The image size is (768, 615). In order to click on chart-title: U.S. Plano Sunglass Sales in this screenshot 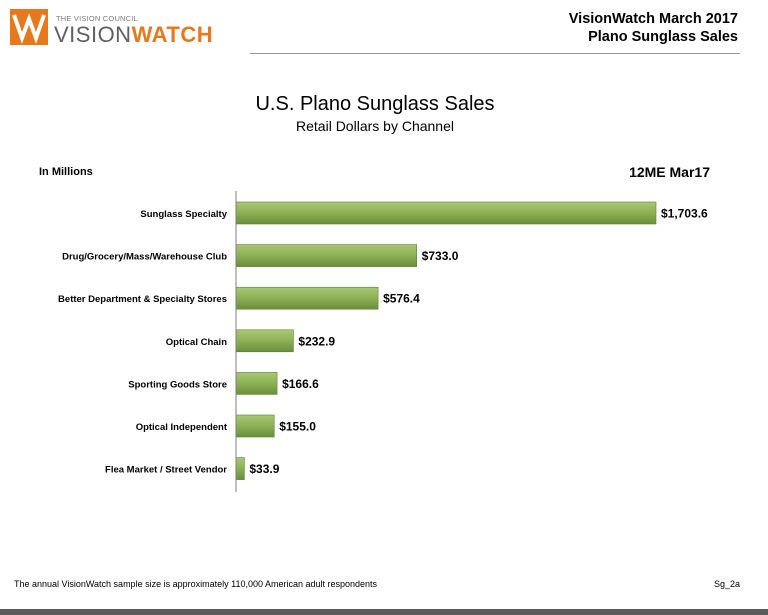, I will do `click(375, 104)`.